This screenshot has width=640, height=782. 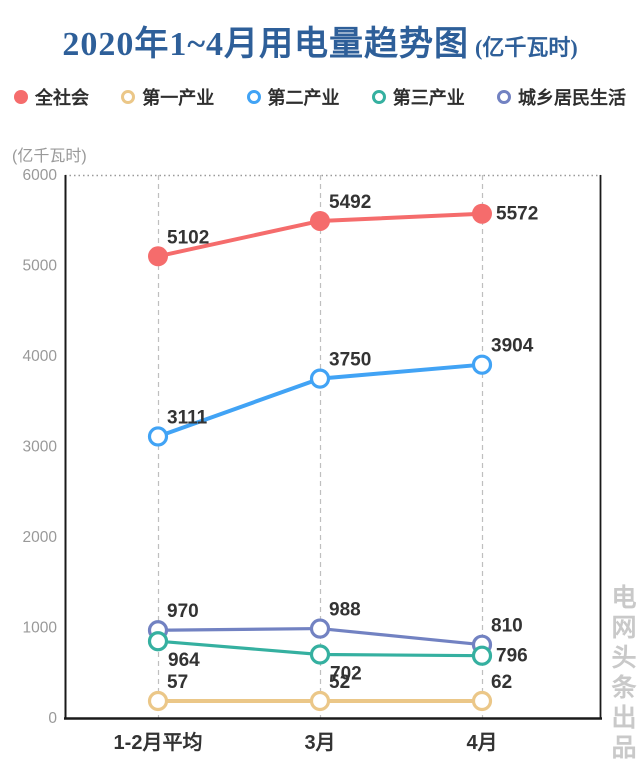 What do you see at coordinates (52, 718) in the screenshot?
I see `y-axis-tick-label: 0` at bounding box center [52, 718].